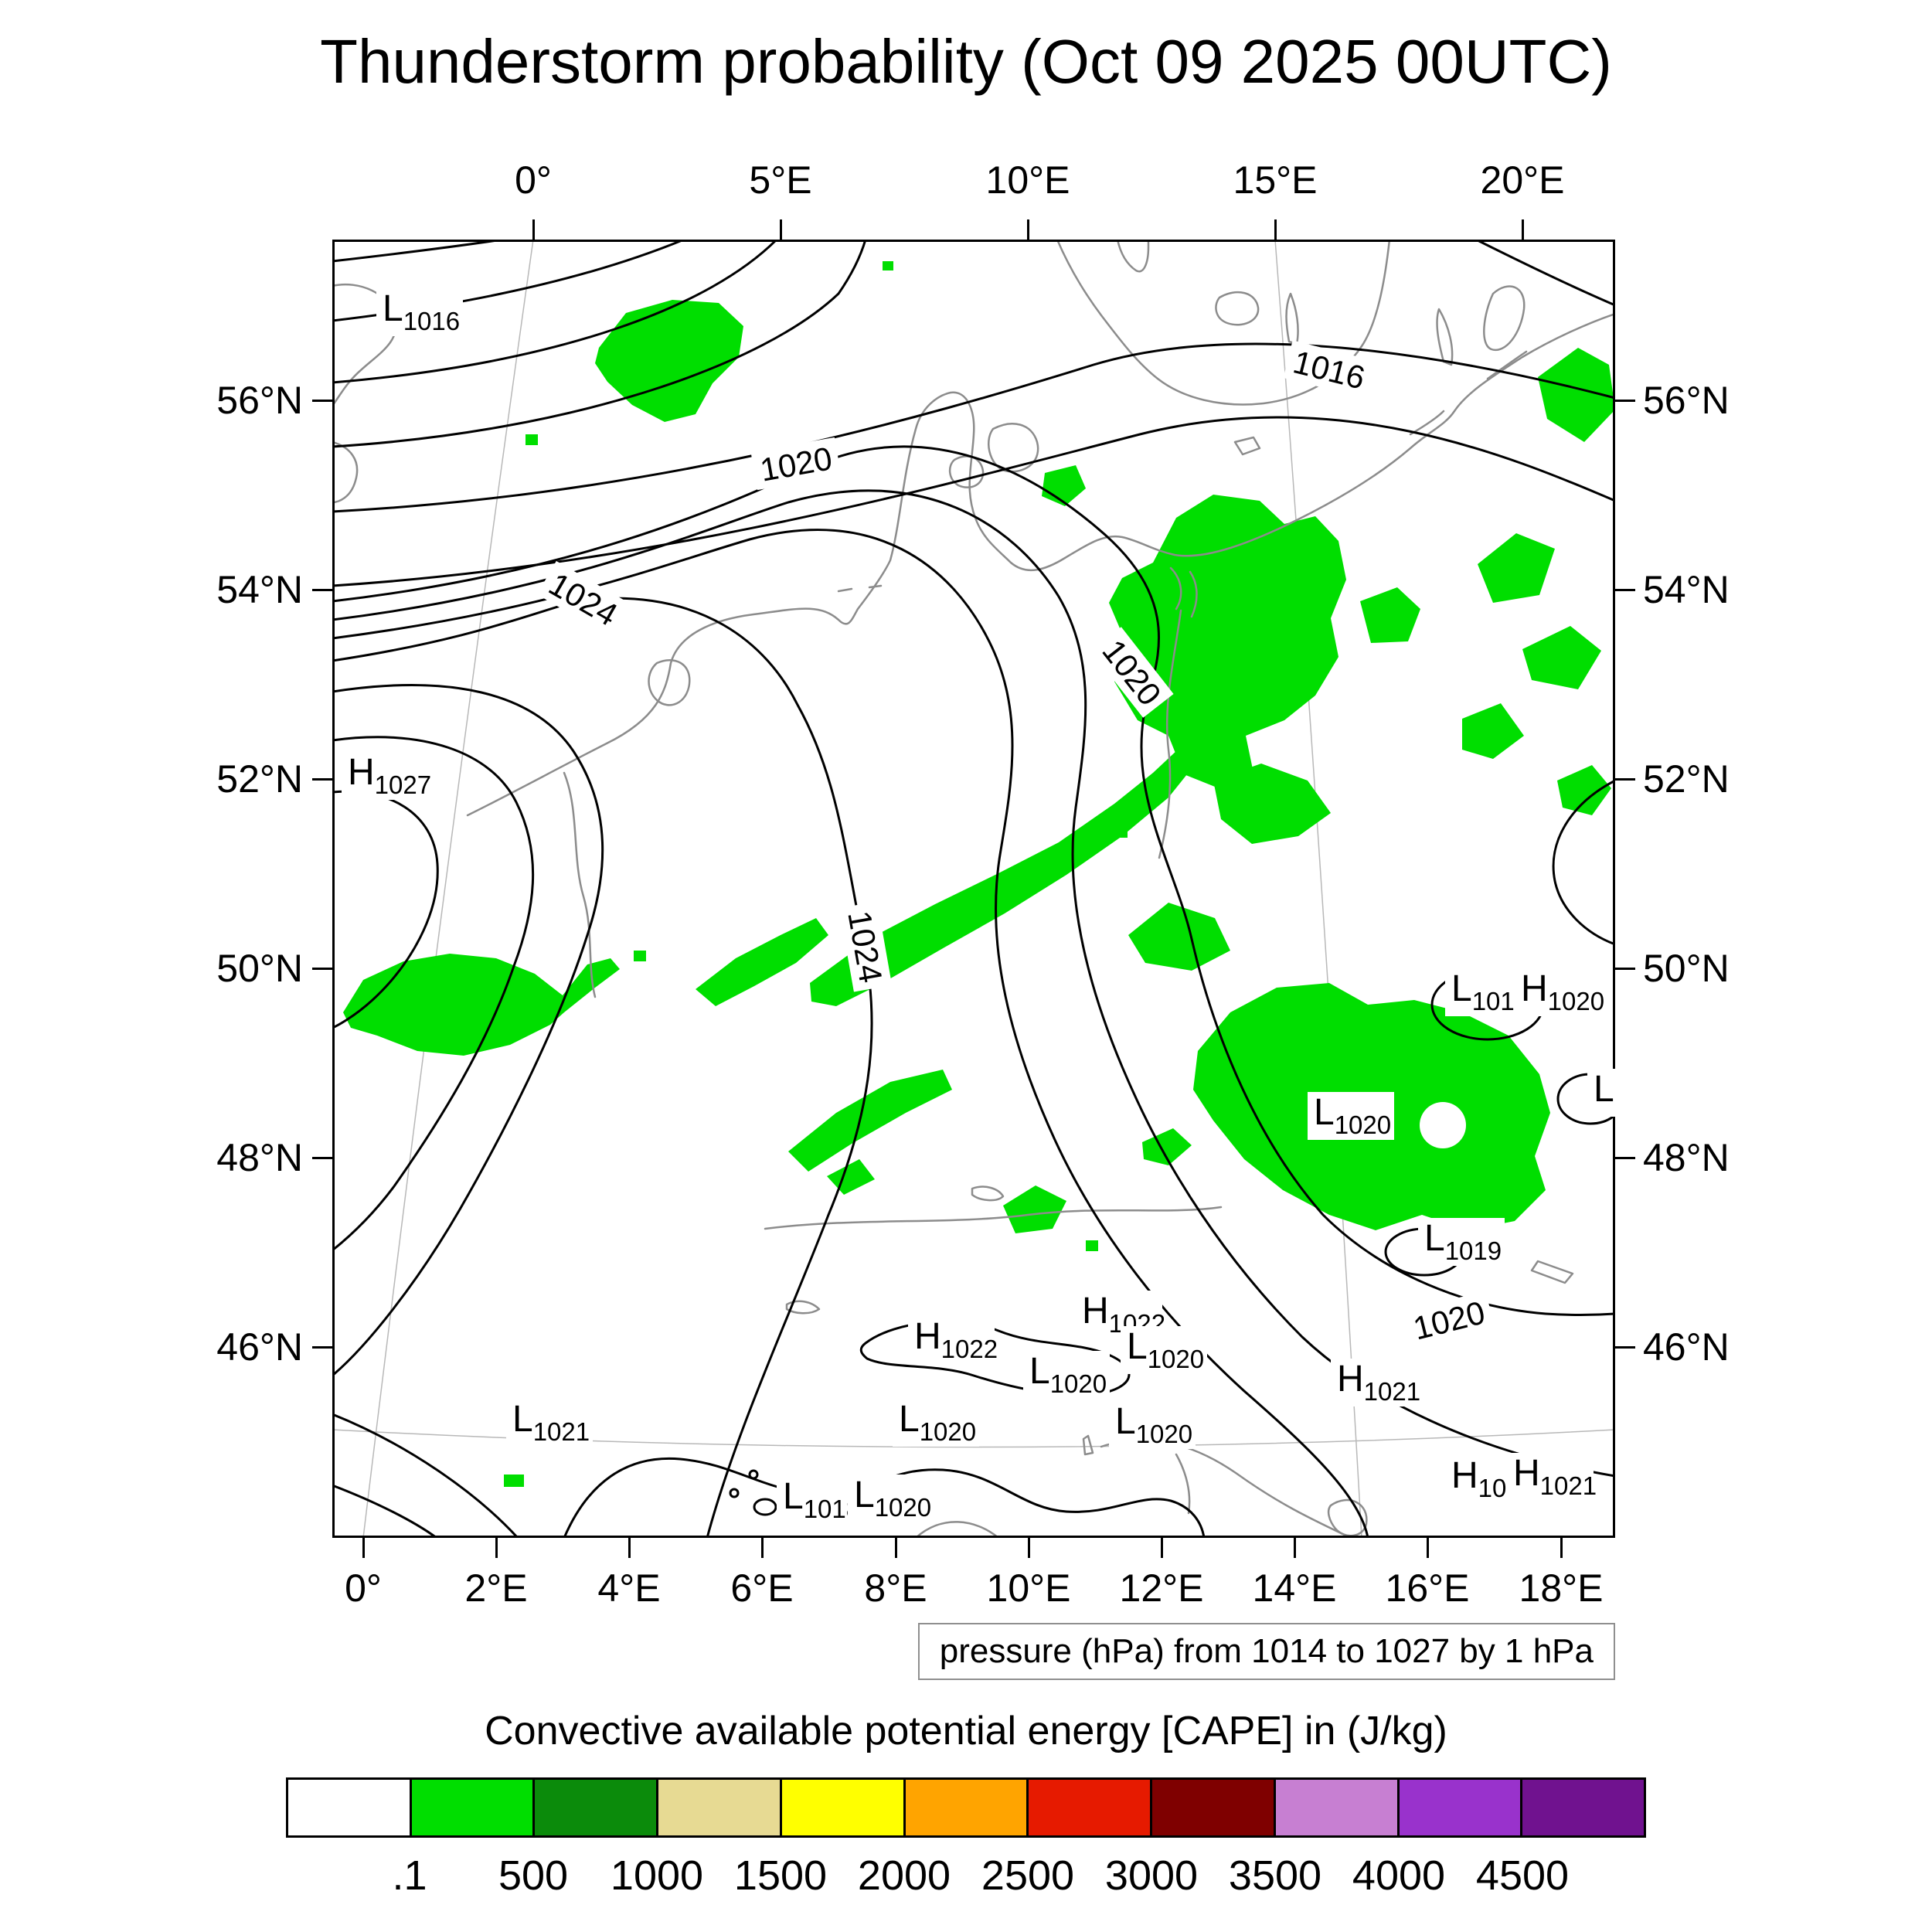 This screenshot has width=1932, height=1932. Describe the element at coordinates (1562, 992) in the screenshot. I see `svg-text: H1020` at that location.